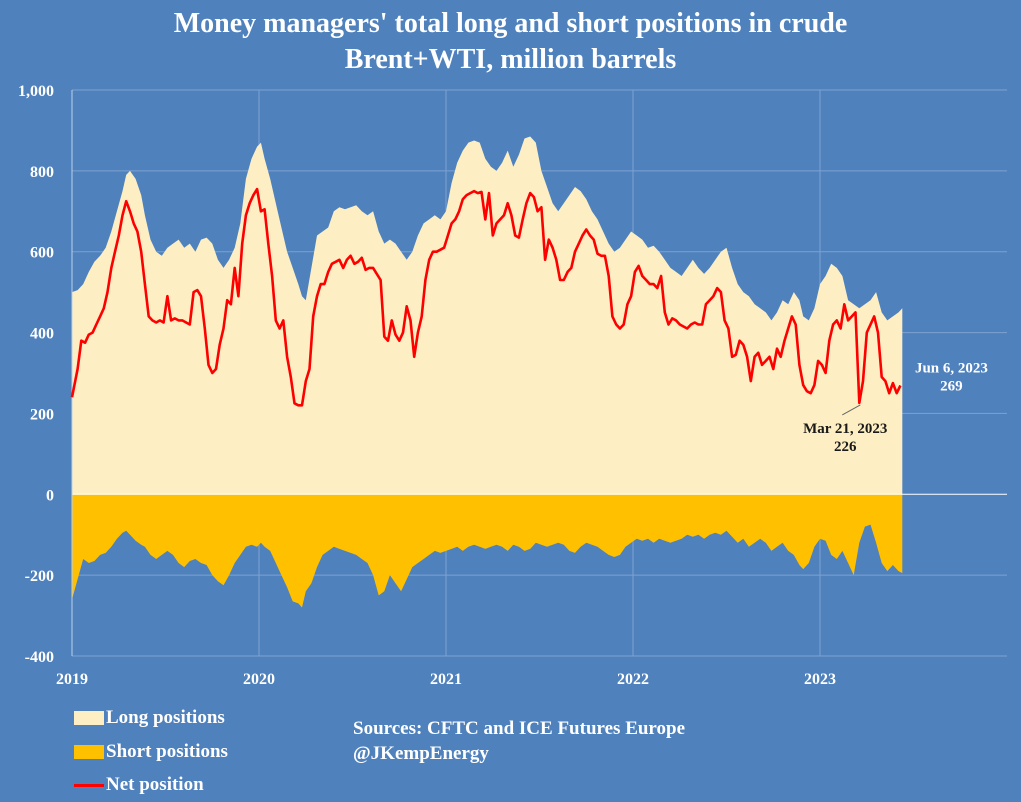 The height and width of the screenshot is (802, 1021). I want to click on legend-swatch-short, so click(89, 752).